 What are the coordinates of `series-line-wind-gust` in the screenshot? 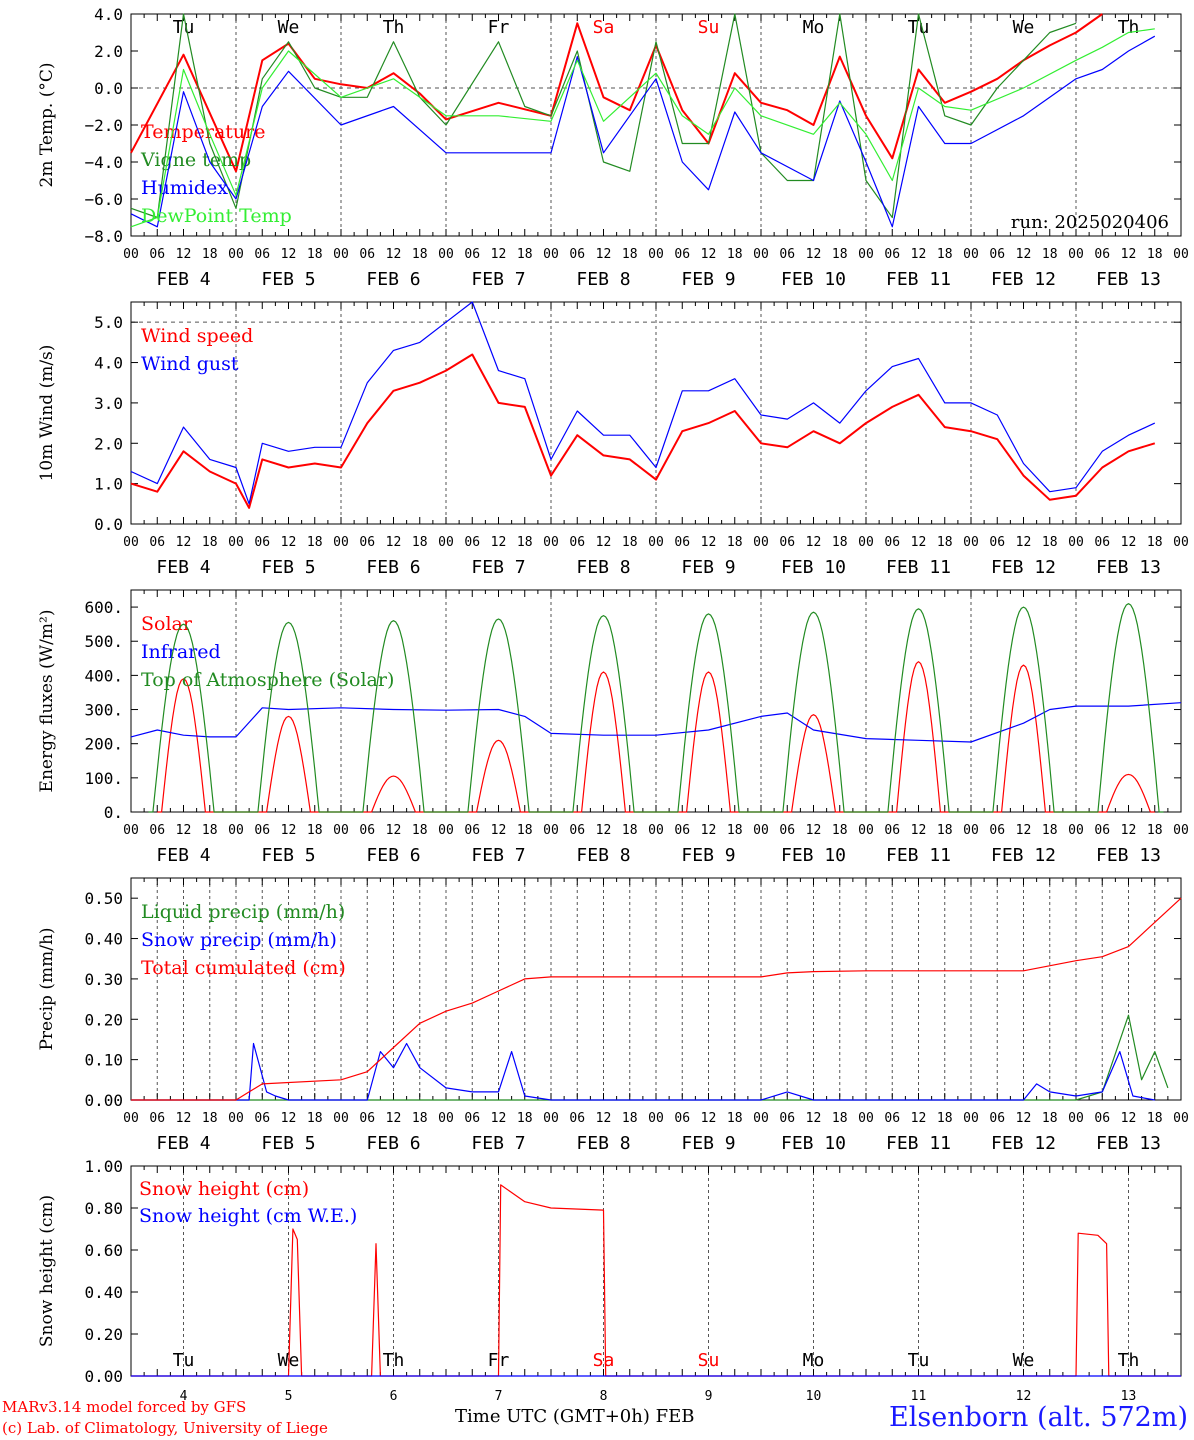 It's located at (643, 403).